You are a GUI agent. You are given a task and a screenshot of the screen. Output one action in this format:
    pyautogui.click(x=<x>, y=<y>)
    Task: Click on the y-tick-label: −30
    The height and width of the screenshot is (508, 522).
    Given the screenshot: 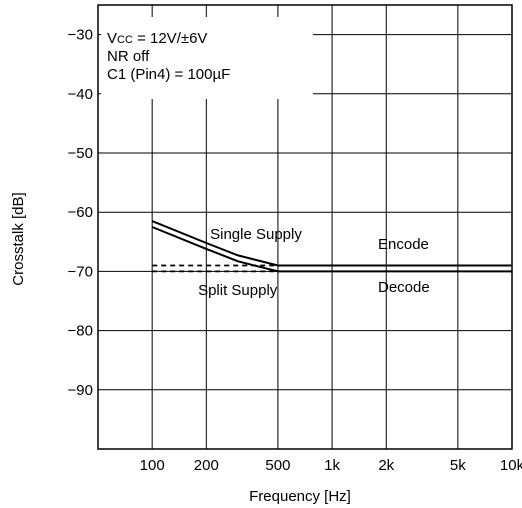 What is the action you would take?
    pyautogui.click(x=80, y=35)
    